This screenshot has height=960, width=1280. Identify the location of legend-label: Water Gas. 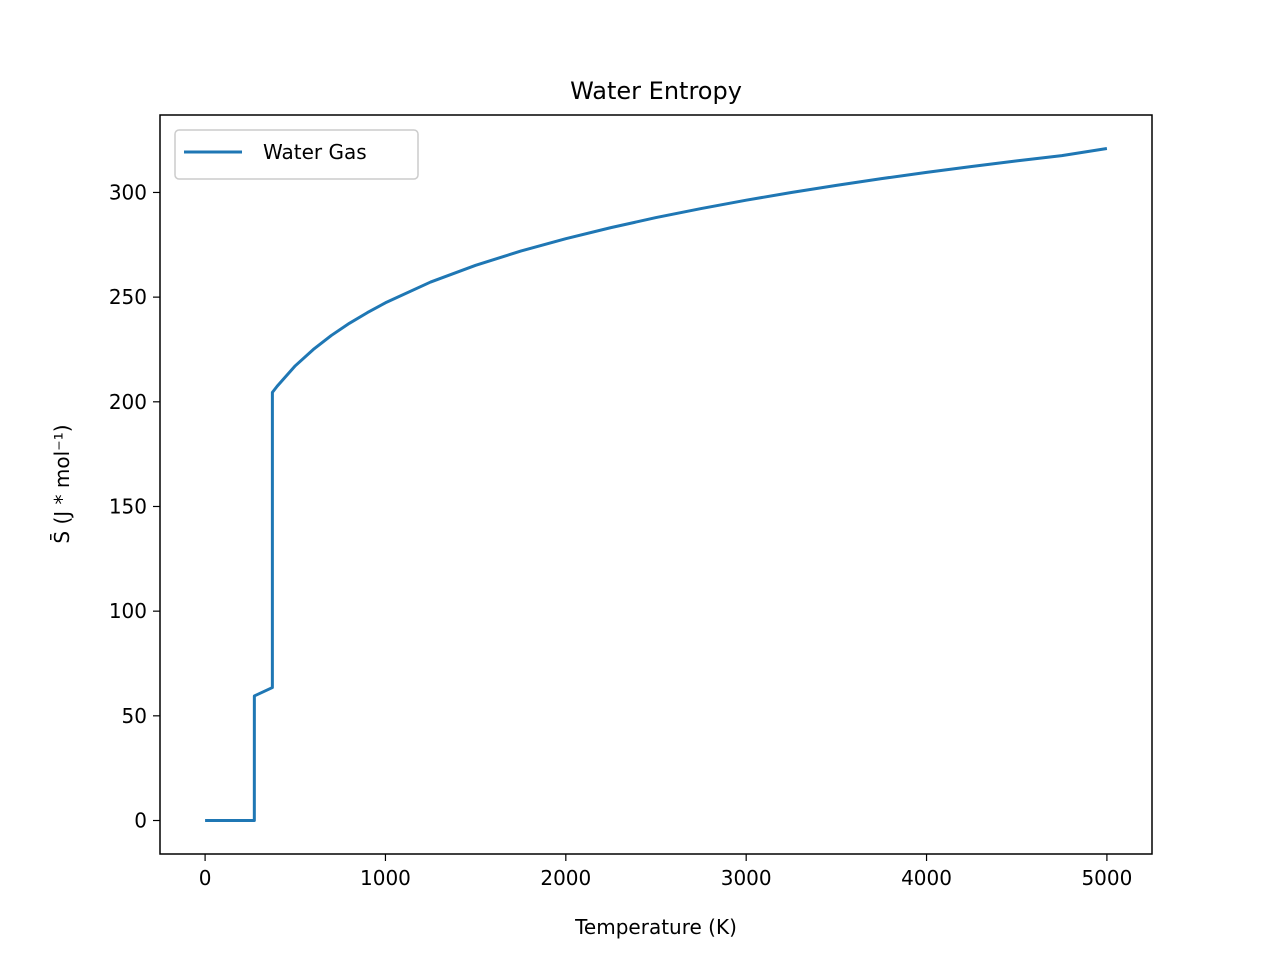
(315, 152).